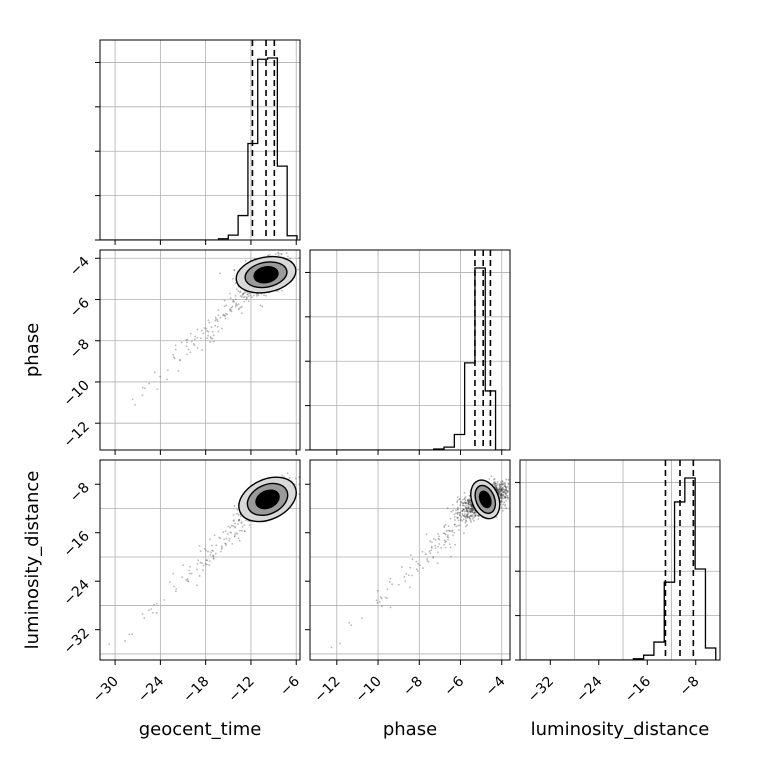 The width and height of the screenshot is (760, 760). I want to click on x-axis-label-geocent_time: geocent_time, so click(200, 729).